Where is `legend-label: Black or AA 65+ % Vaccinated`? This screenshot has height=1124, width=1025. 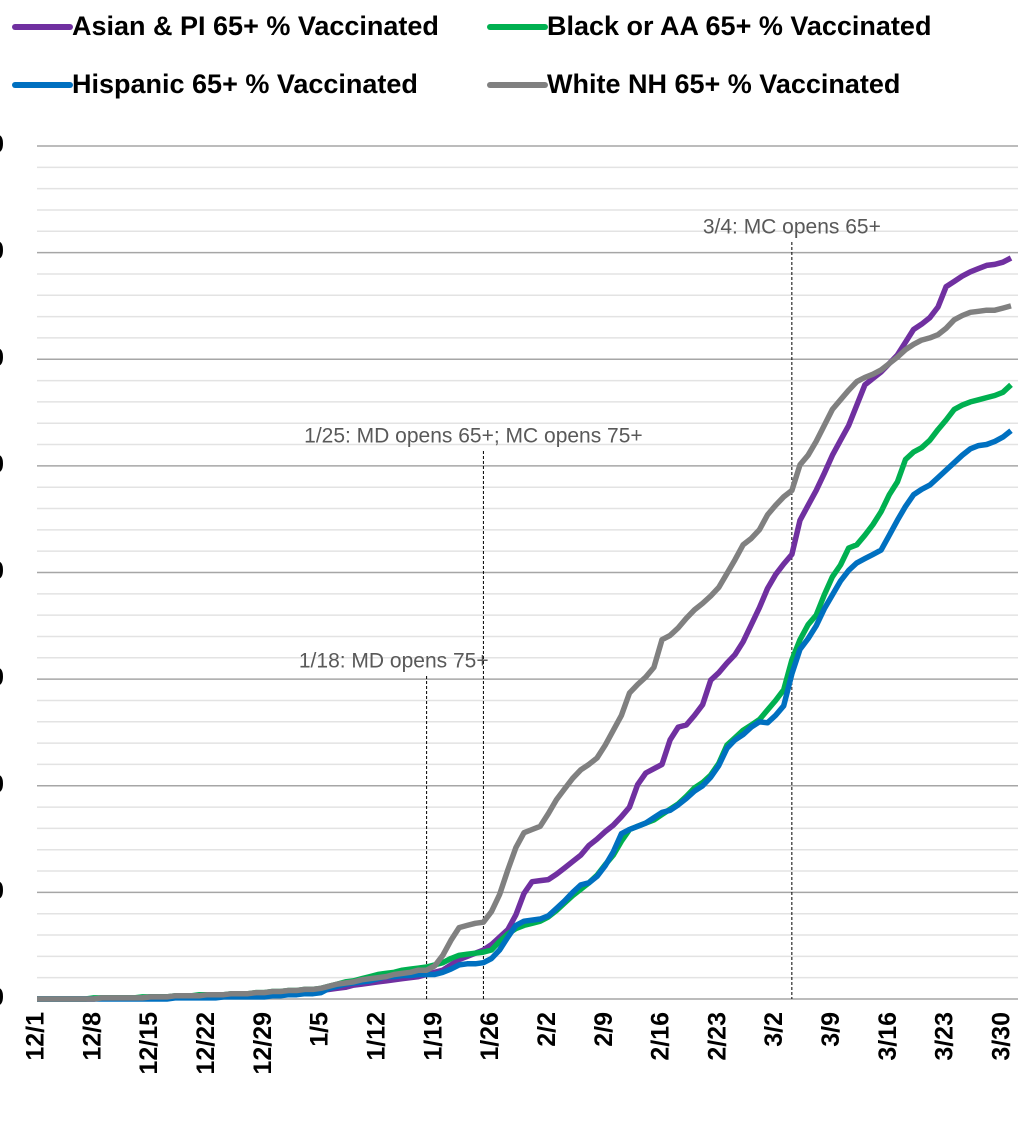 legend-label: Black or AA 65+ % Vaccinated is located at coordinates (739, 26).